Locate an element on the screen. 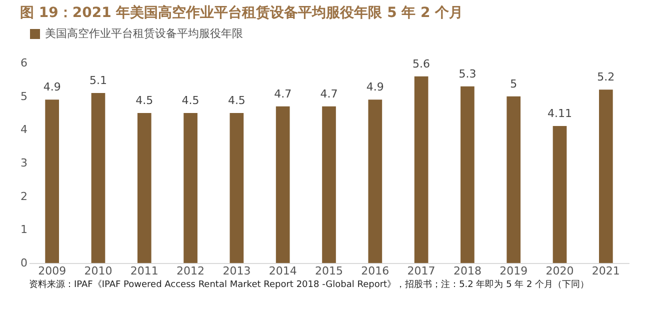  x-tick-label: 2020 is located at coordinates (560, 271).